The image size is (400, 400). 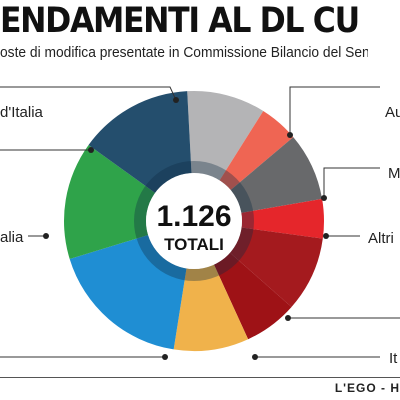 What do you see at coordinates (12, 237) in the screenshot?
I see `slice-label: alia` at bounding box center [12, 237].